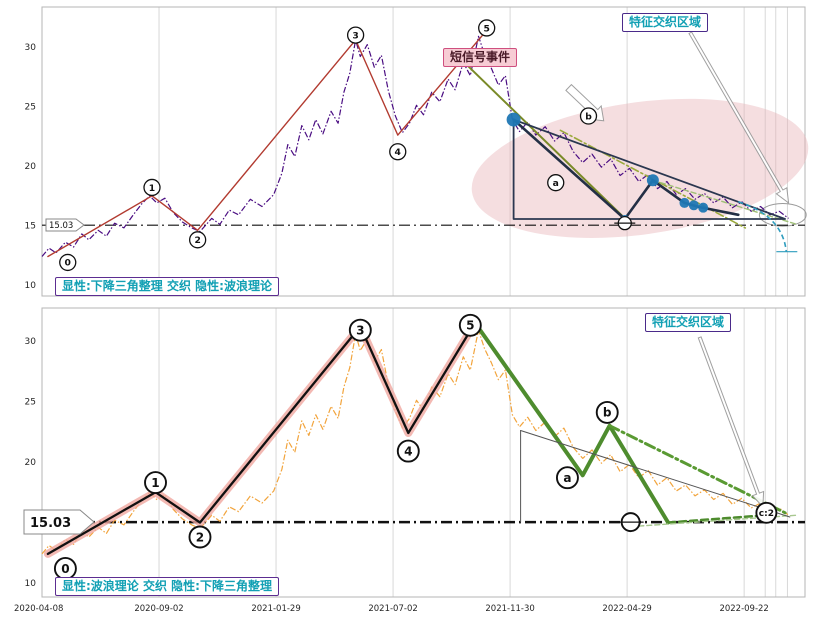  I want to click on x-tick-label: 2022-04-29, so click(626, 609).